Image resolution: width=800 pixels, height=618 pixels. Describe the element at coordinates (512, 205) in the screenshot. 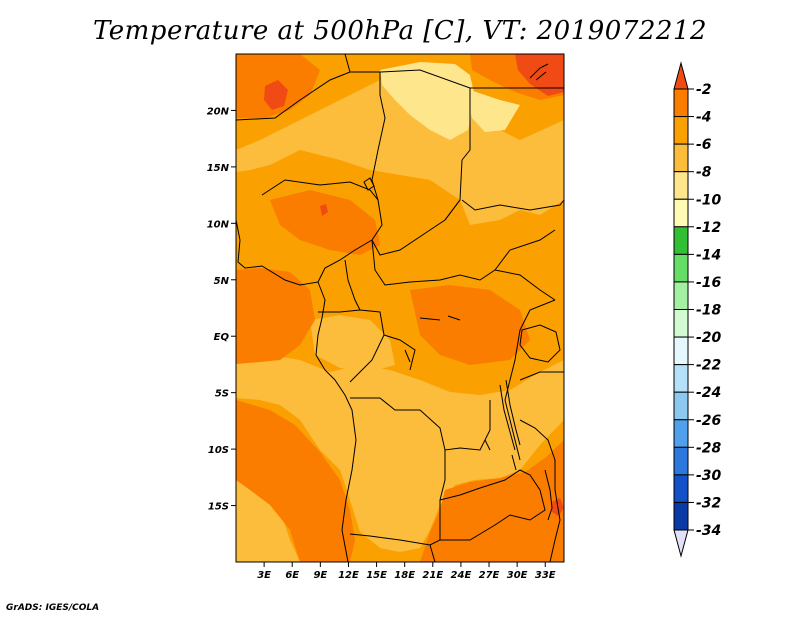

I see `border-sudan` at that location.